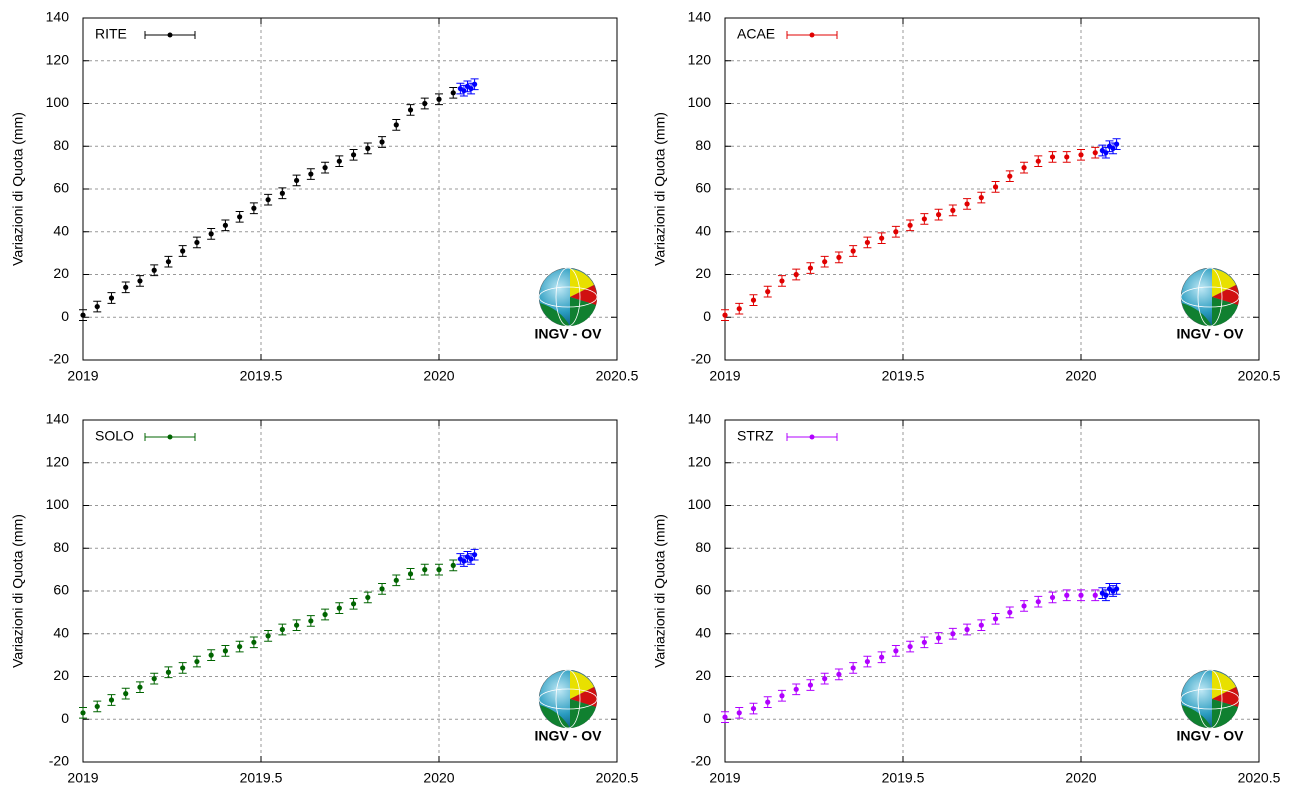 This screenshot has height=789, width=1300. Describe the element at coordinates (1210, 297) in the screenshot. I see `logo-meridian` at that location.